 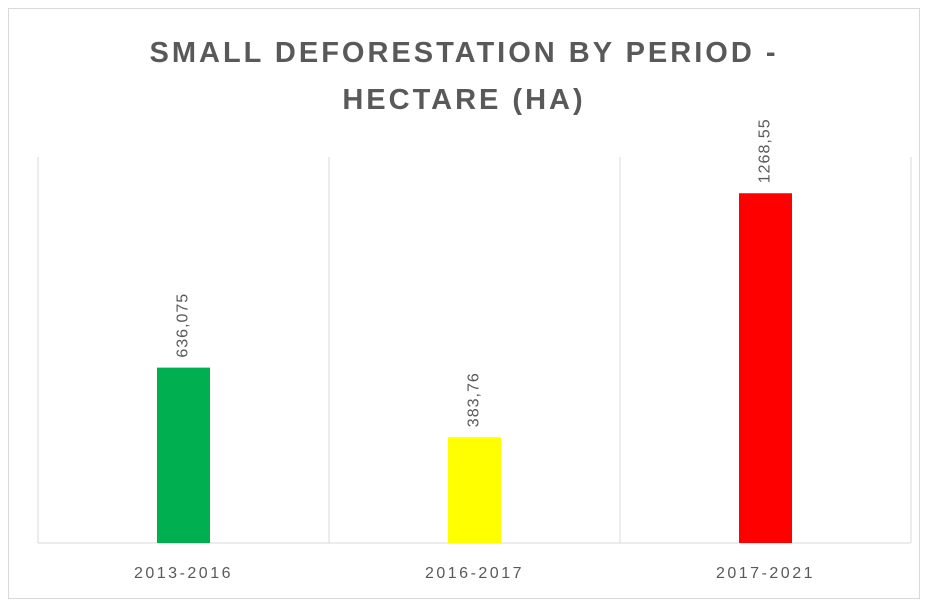 What do you see at coordinates (765, 150) in the screenshot?
I see `data-label: 1268,55` at bounding box center [765, 150].